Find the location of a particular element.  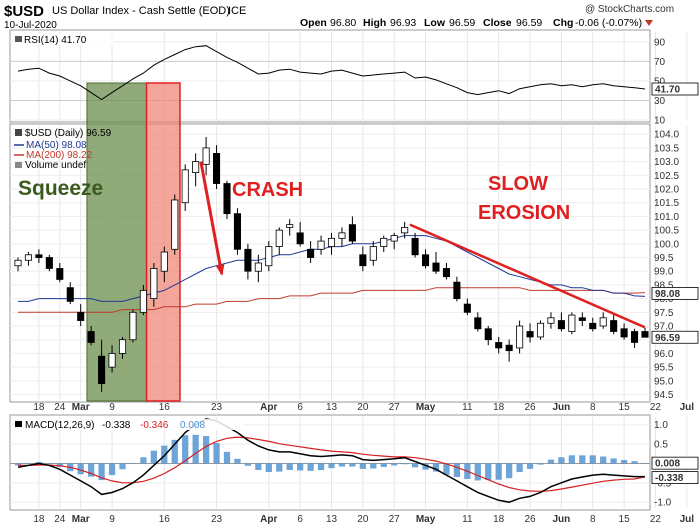

open-label: Open is located at coordinates (313, 23).